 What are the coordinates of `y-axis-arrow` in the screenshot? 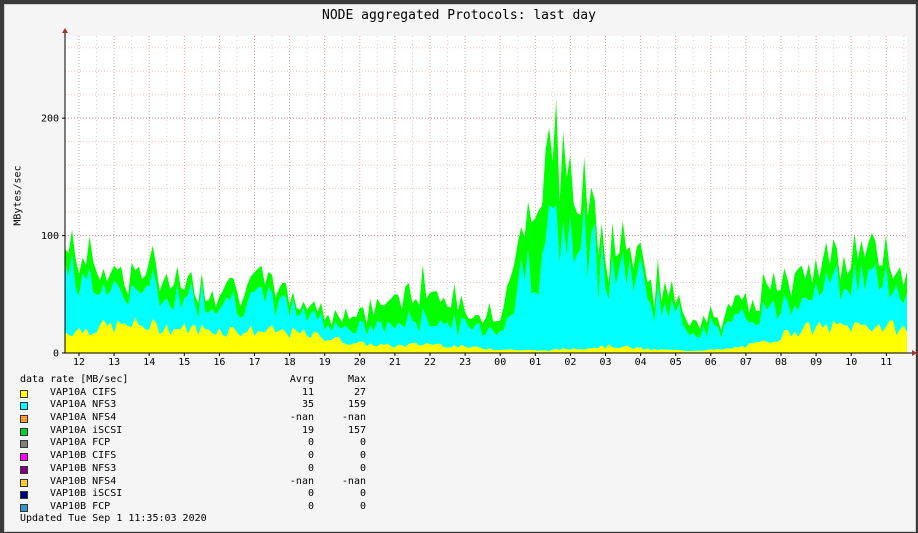 It's located at (65, 30).